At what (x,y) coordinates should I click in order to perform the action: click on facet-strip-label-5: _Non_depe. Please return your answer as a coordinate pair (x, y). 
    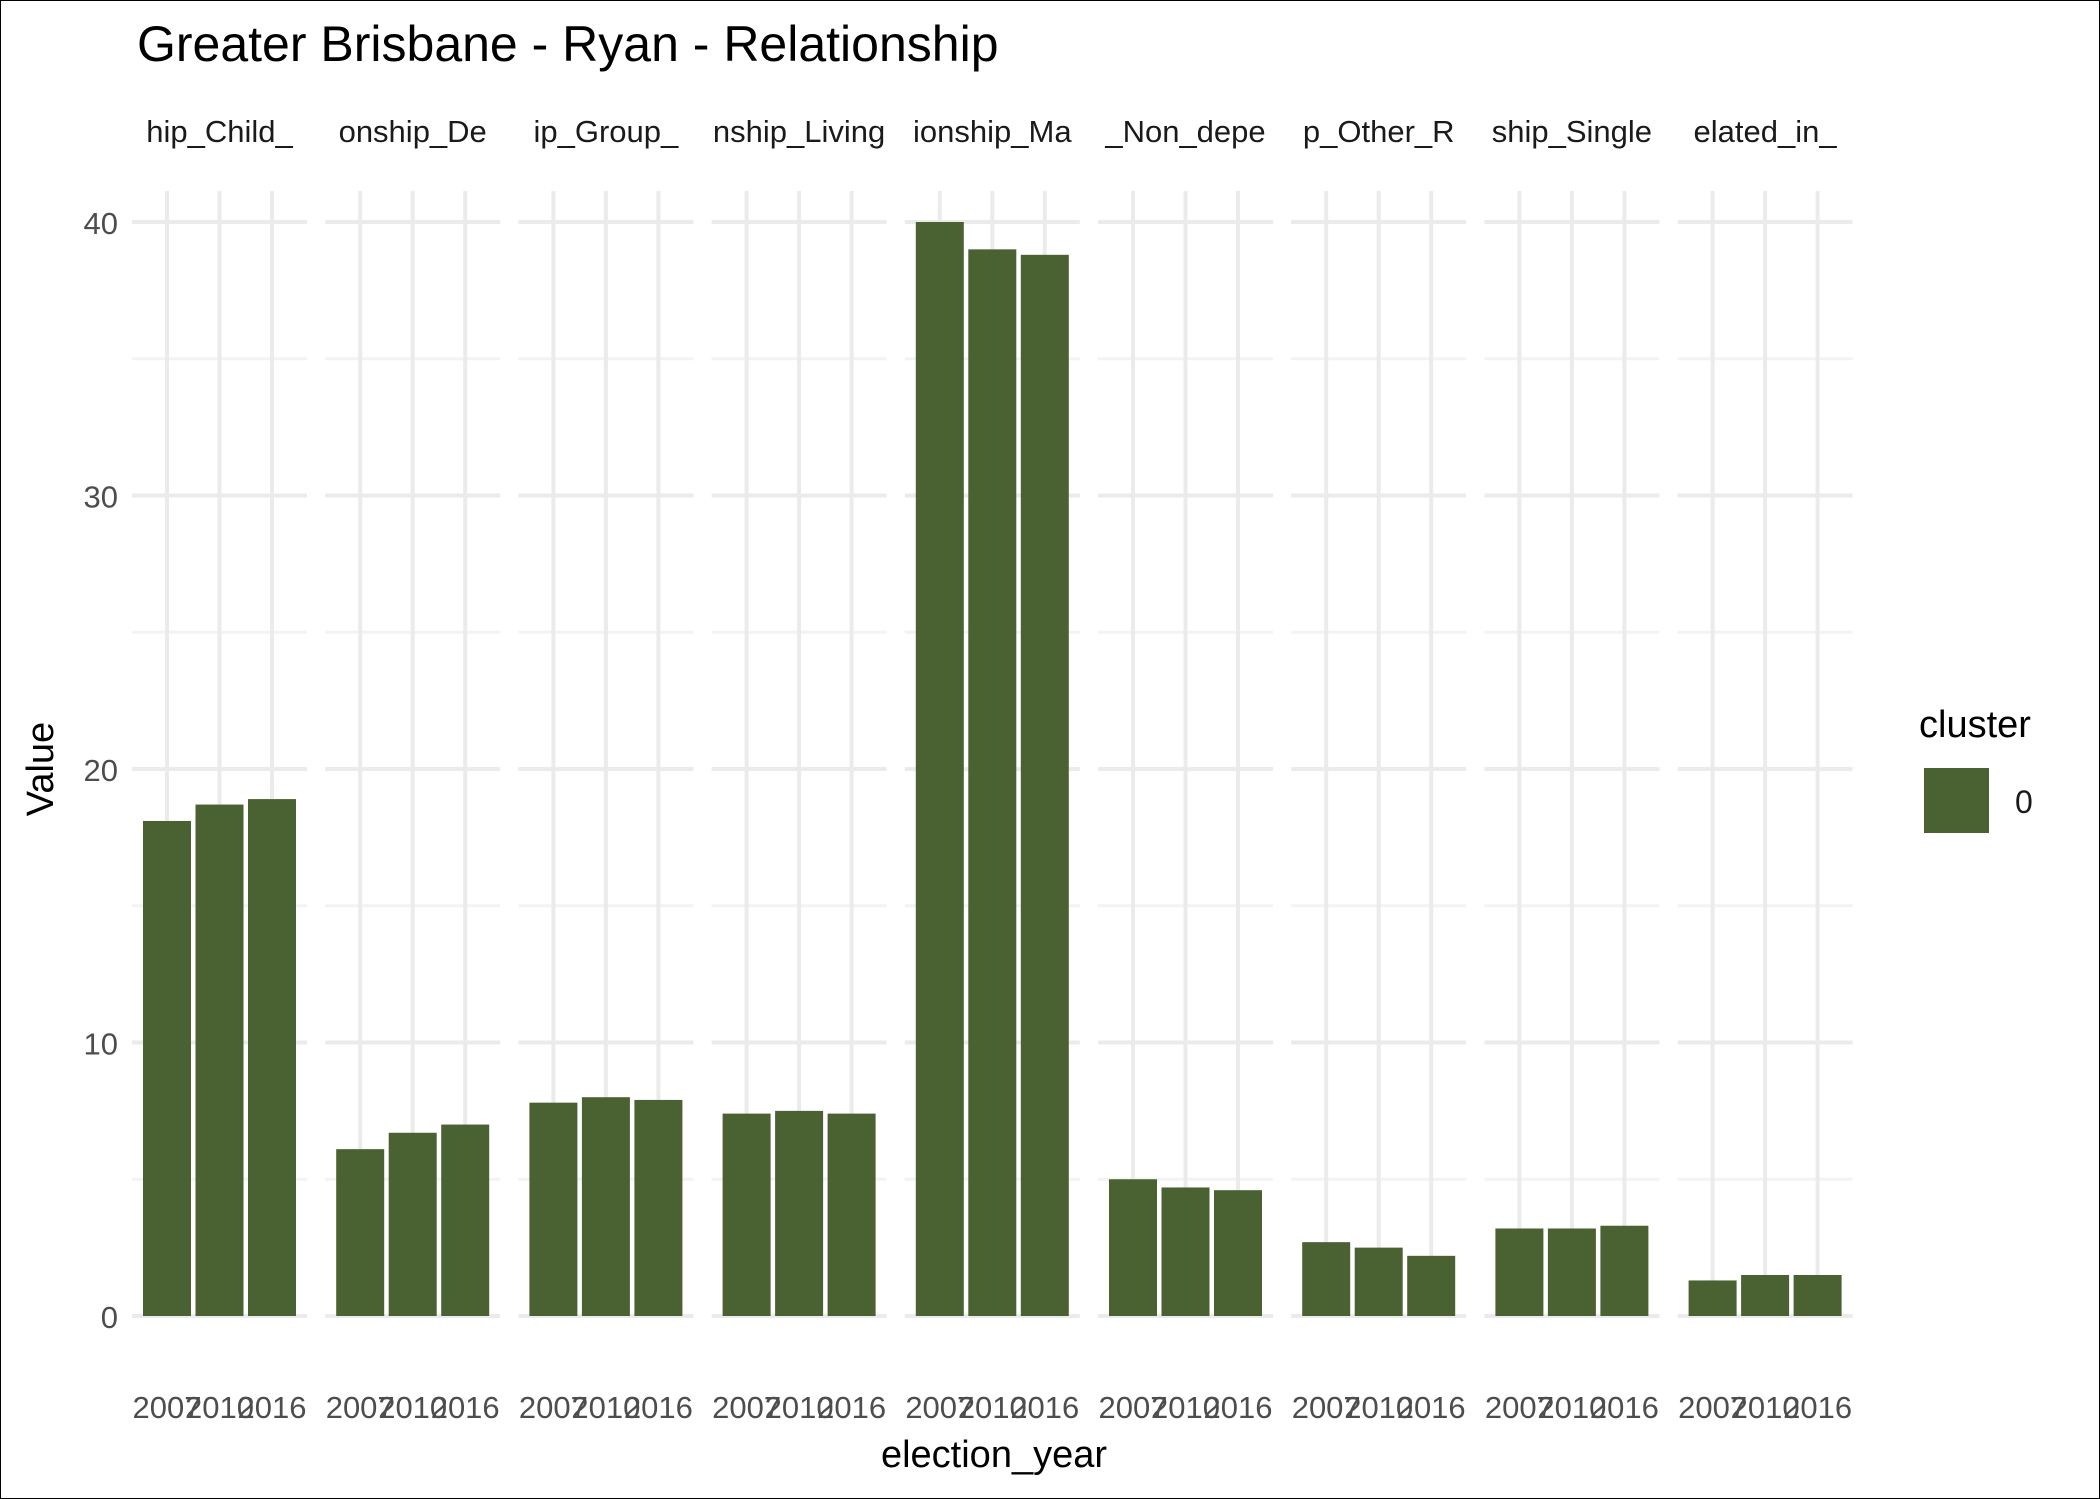
    Looking at the image, I should click on (1184, 131).